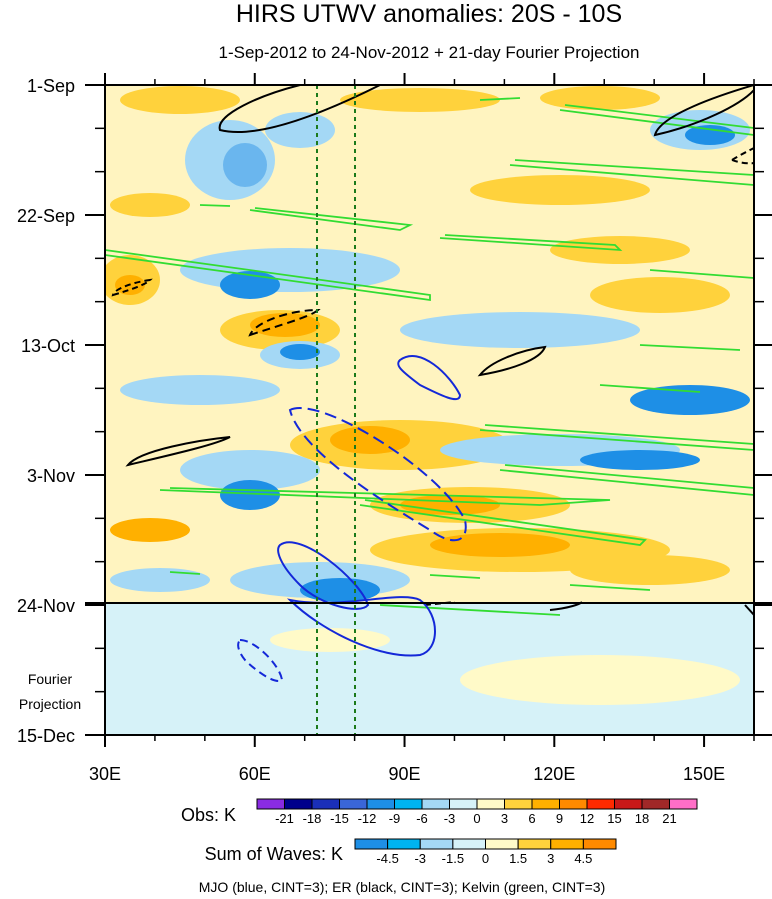 Image resolution: width=772 pixels, height=899 pixels. What do you see at coordinates (405, 774) in the screenshot?
I see `x-tick-label: 90E` at bounding box center [405, 774].